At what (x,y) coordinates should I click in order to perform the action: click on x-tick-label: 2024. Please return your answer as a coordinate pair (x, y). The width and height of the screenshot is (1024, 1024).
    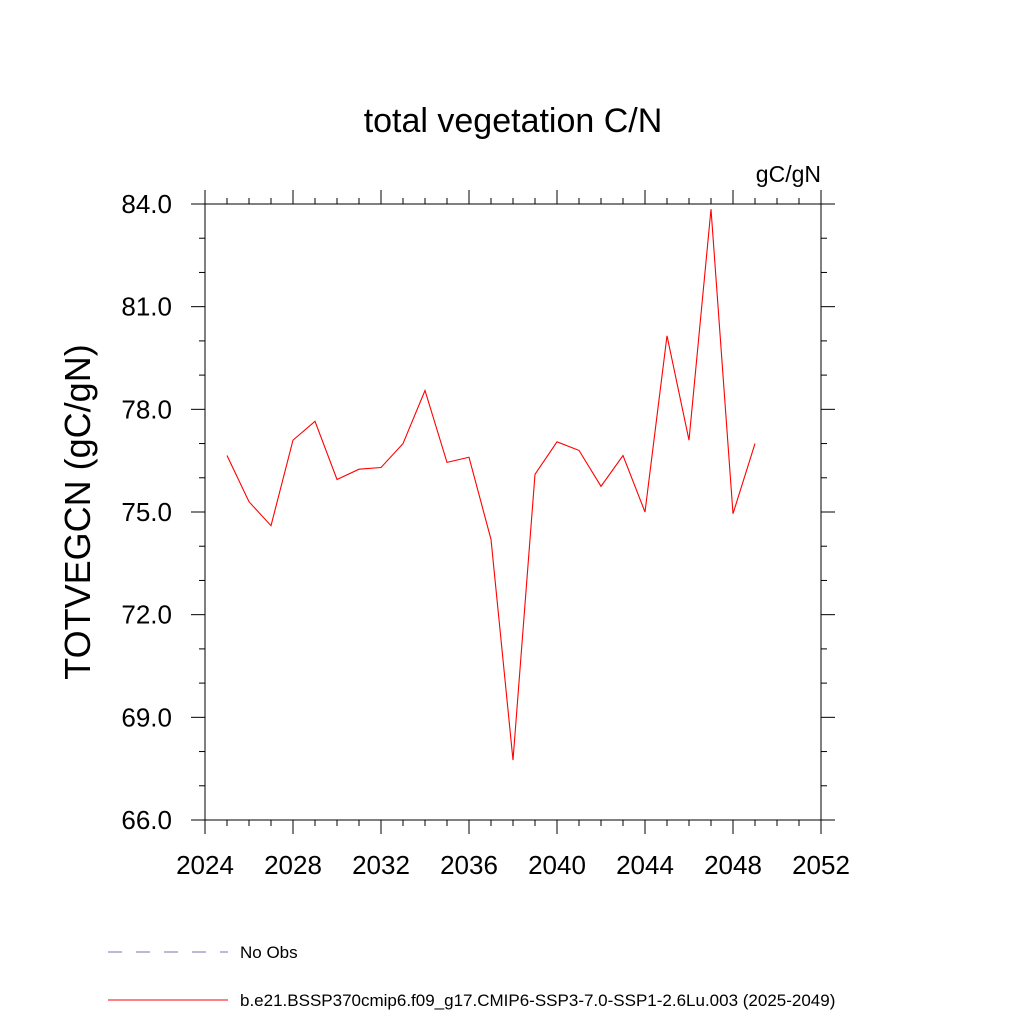
    Looking at the image, I should click on (205, 865).